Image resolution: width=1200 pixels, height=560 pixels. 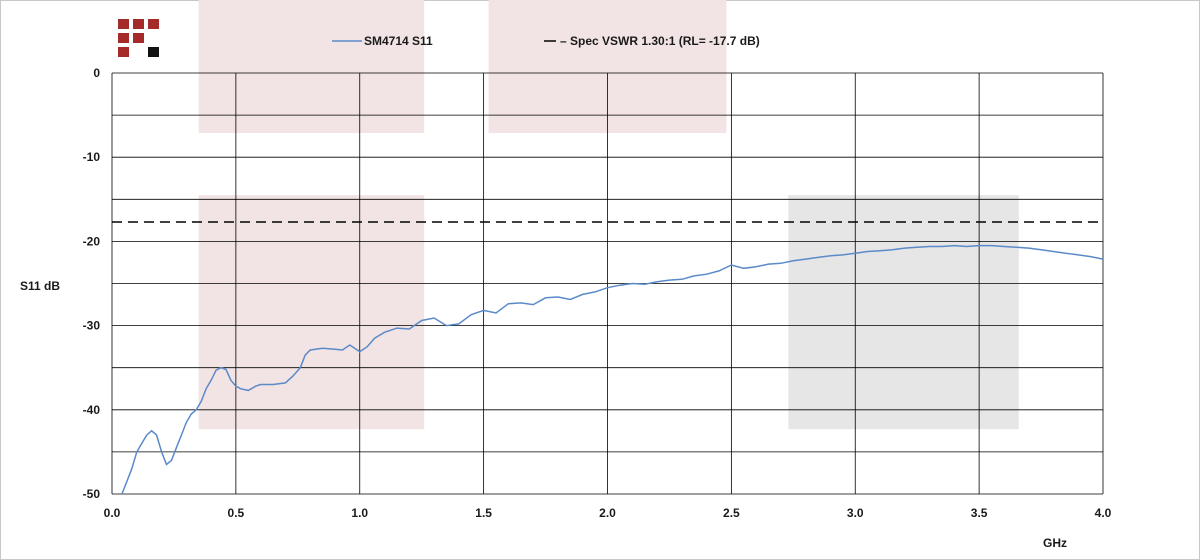 I want to click on x-tick-label: 4.0, so click(x=1103, y=513).